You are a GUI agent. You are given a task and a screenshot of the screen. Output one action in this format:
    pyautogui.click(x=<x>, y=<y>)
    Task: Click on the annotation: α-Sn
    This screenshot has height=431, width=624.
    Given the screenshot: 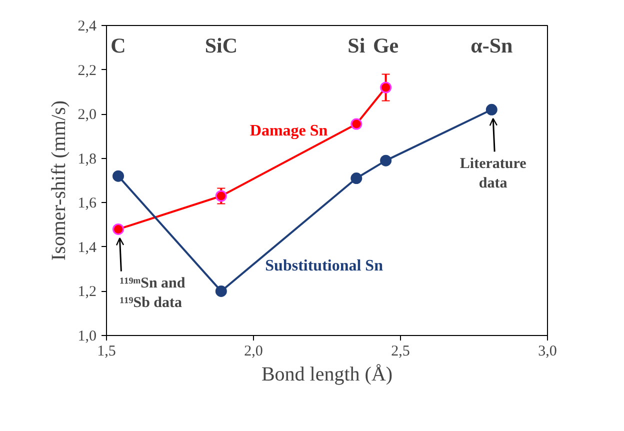 What is the action you would take?
    pyautogui.click(x=491, y=46)
    